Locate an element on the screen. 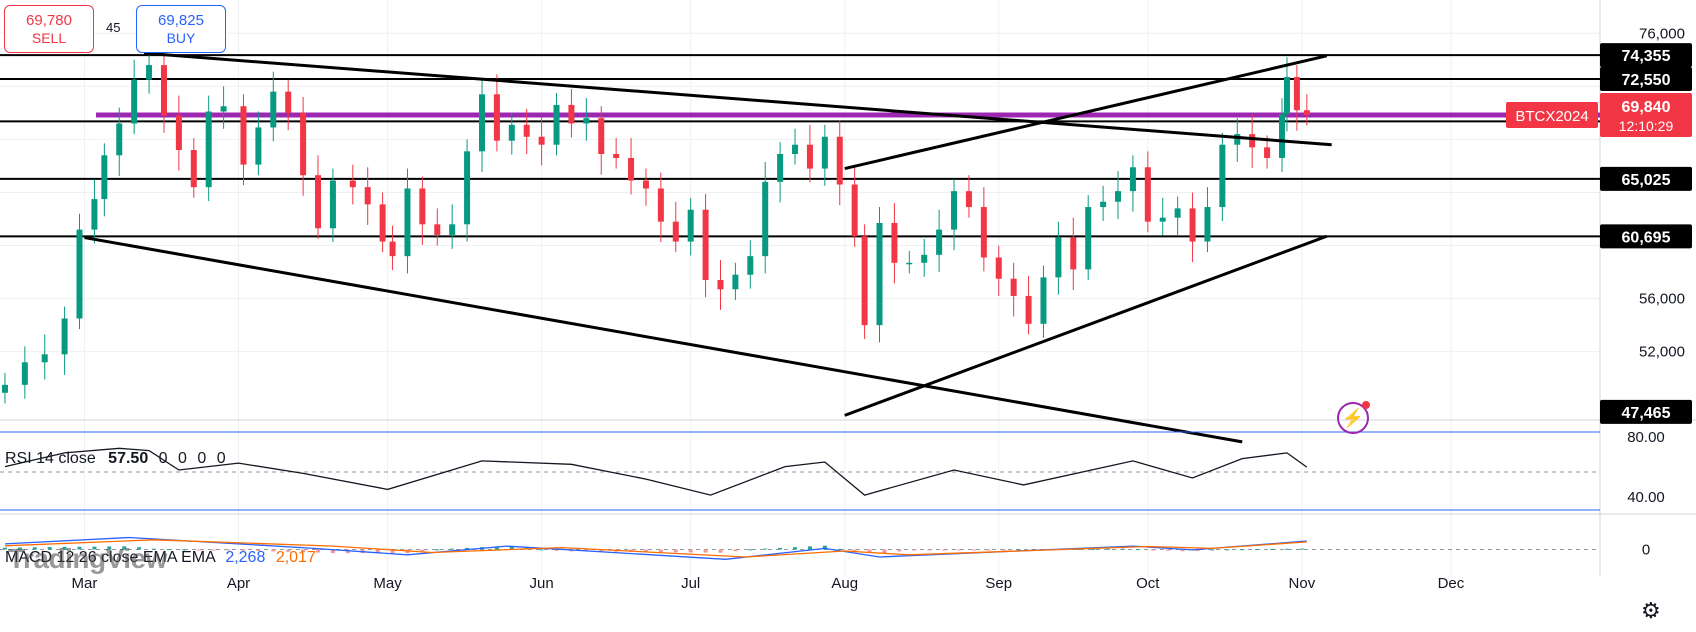 The image size is (1696, 632). gear-icon: ⚙ is located at coordinates (1651, 610).